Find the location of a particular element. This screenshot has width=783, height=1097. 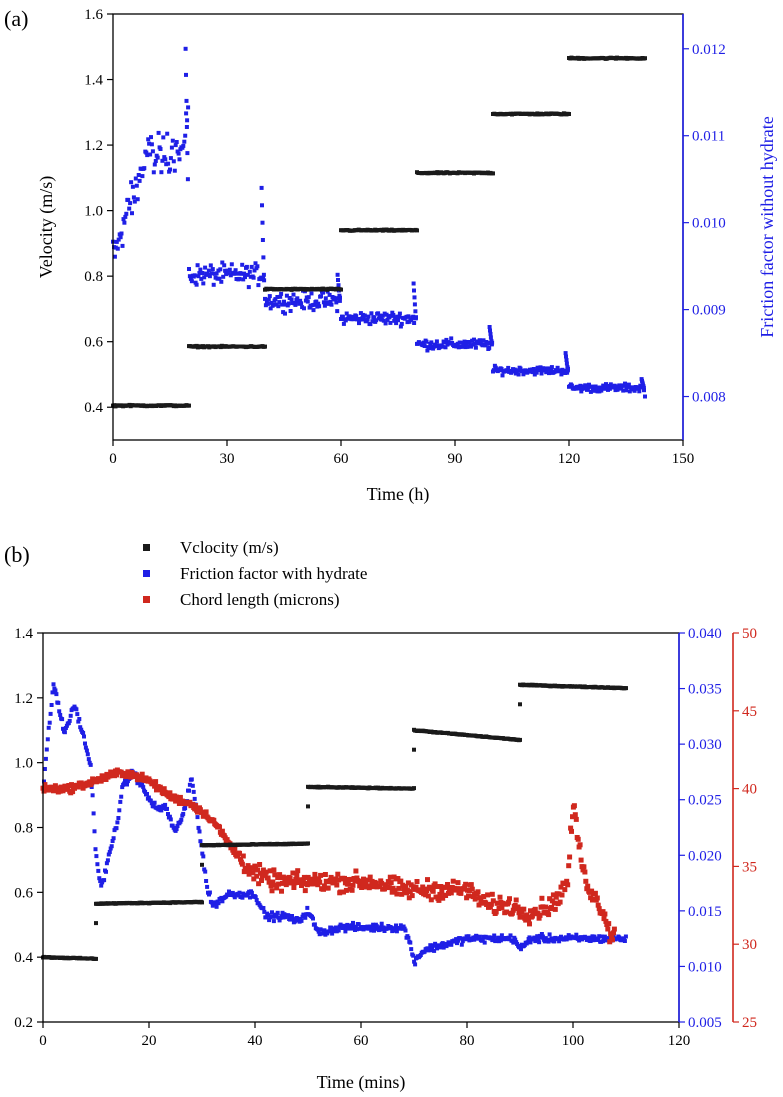

panel-a-x-ticks: 0 30 60 90 120 150 is located at coordinates (401, 453).